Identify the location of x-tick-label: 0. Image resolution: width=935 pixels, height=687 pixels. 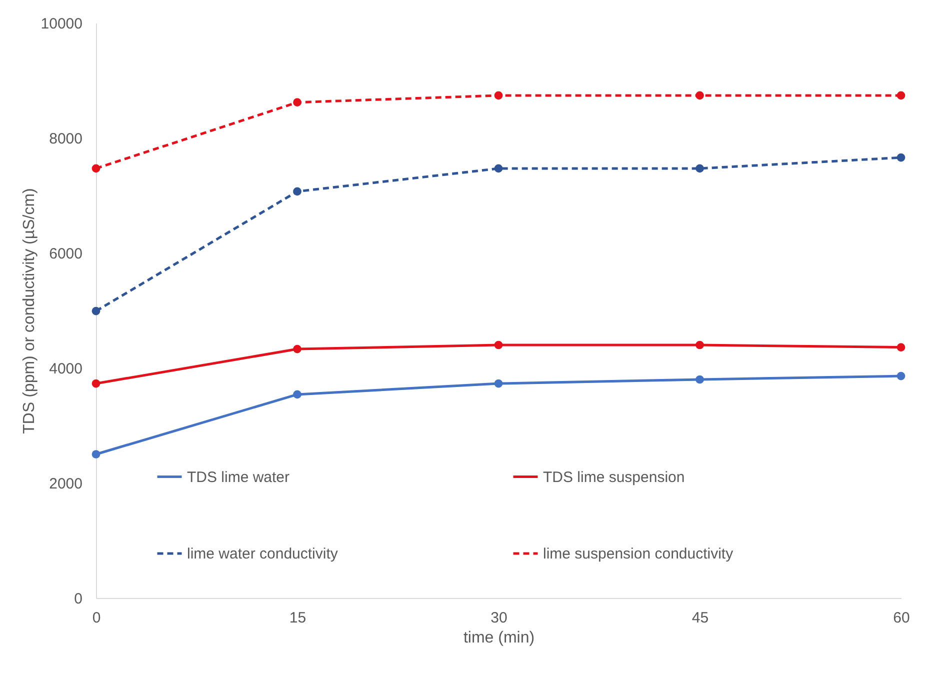
(96, 618).